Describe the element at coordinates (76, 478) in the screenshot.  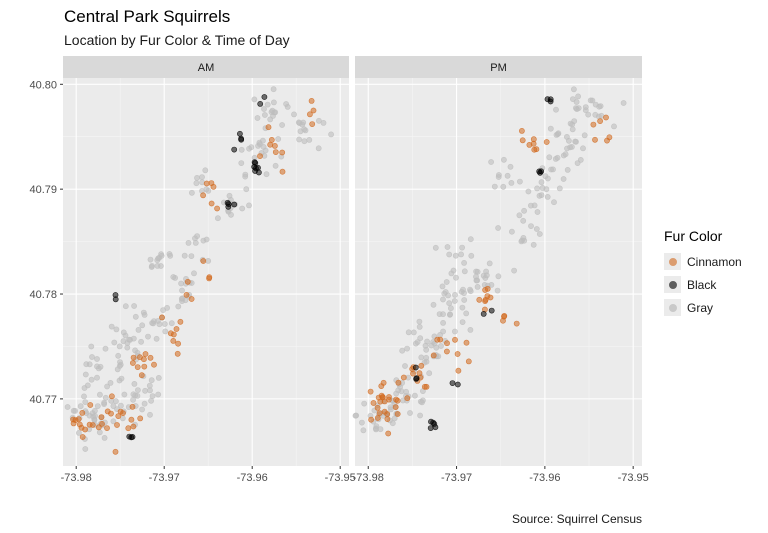
I see `x-tick-label: -73.98` at that location.